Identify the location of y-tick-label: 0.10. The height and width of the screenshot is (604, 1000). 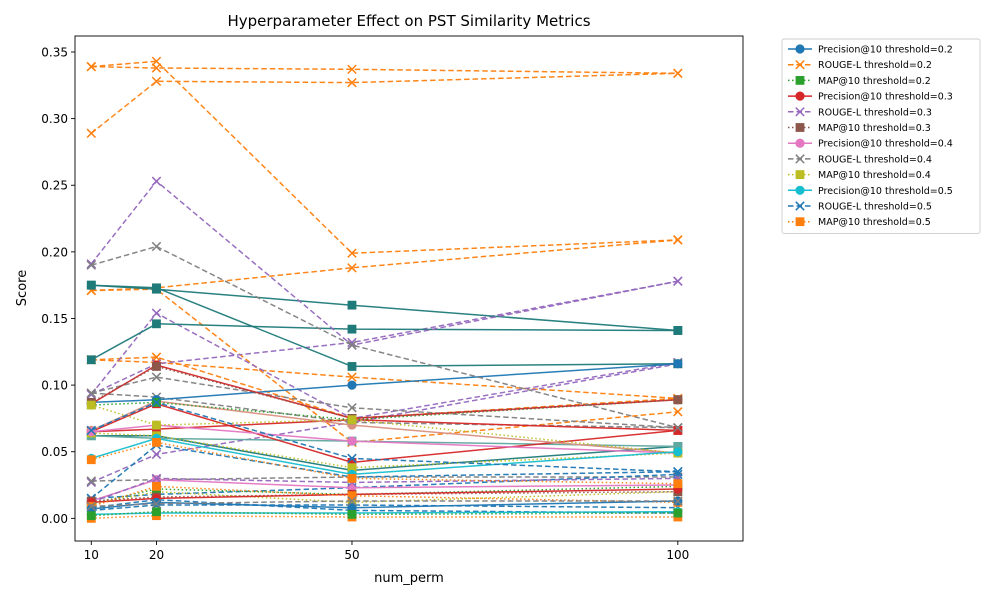
(54, 386).